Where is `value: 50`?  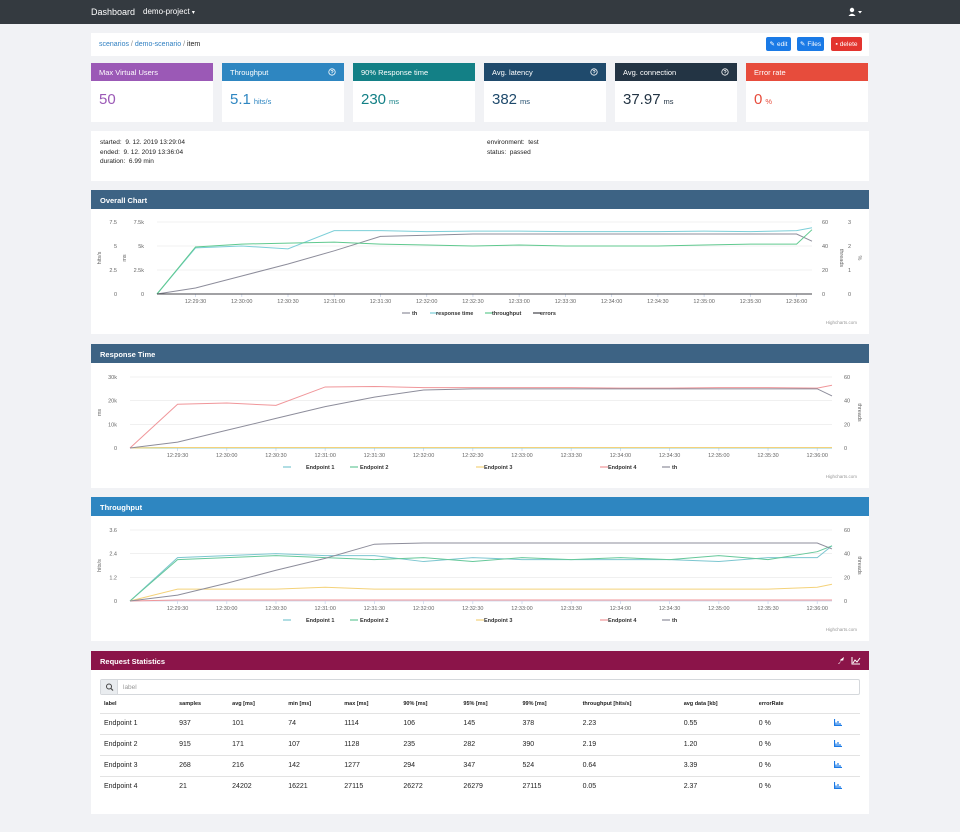 value: 50 is located at coordinates (107, 99).